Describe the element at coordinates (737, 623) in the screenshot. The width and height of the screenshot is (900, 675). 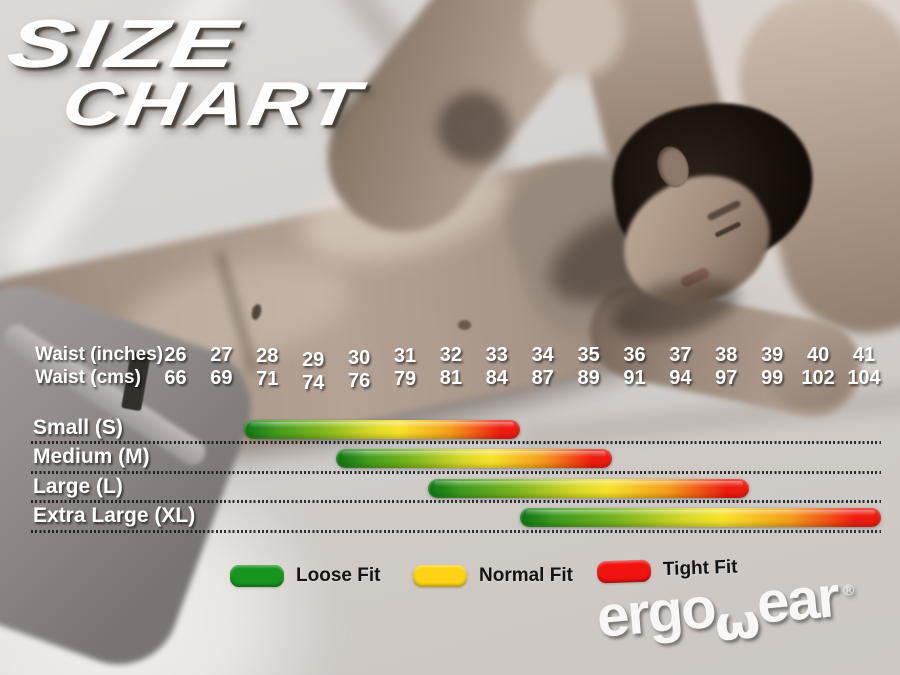
I see `logo-omega-w: ω` at that location.